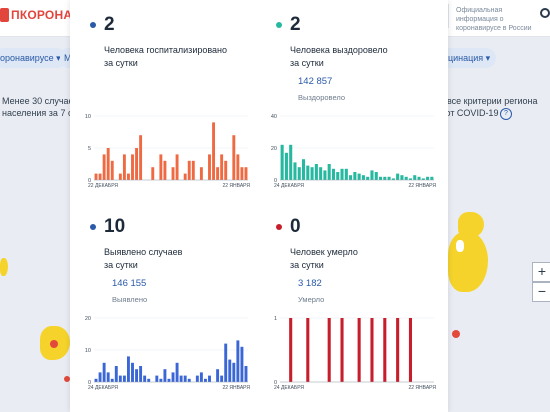  Describe the element at coordinates (354, 151) in the screenshot. I see `stat-bar-chart: 40 20 024 ДЕКАБРЯ 22 ЯНВАРЯ` at that location.